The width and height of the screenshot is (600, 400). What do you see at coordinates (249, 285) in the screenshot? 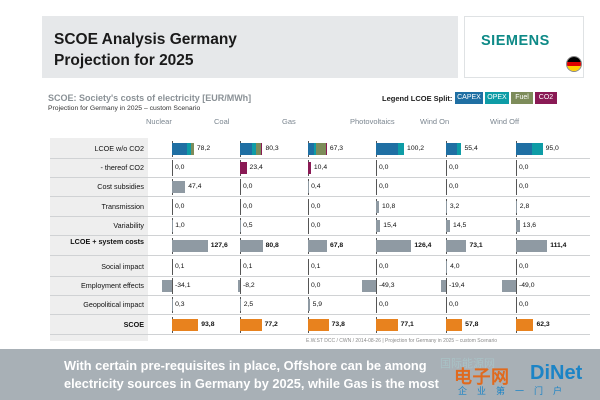
I see `cell-value: -8,2` at bounding box center [249, 285].